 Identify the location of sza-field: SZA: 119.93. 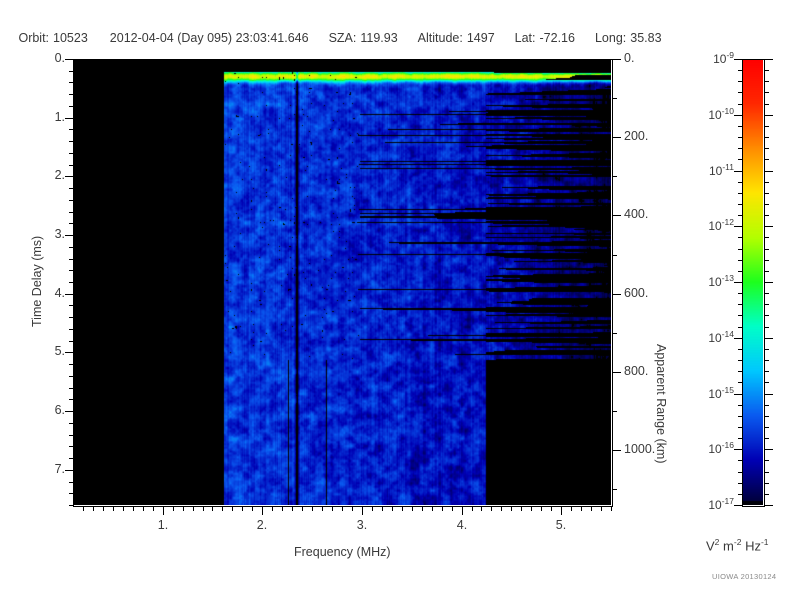
(363, 38).